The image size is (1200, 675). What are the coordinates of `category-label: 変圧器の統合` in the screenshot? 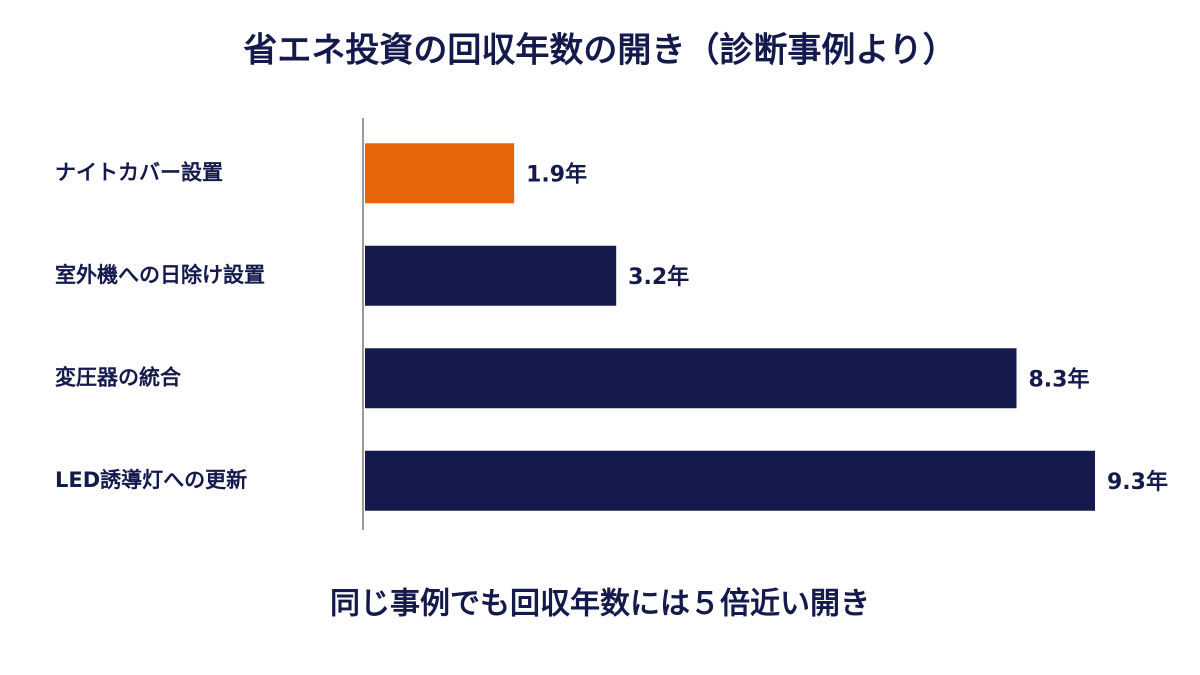 It's located at (118, 377).